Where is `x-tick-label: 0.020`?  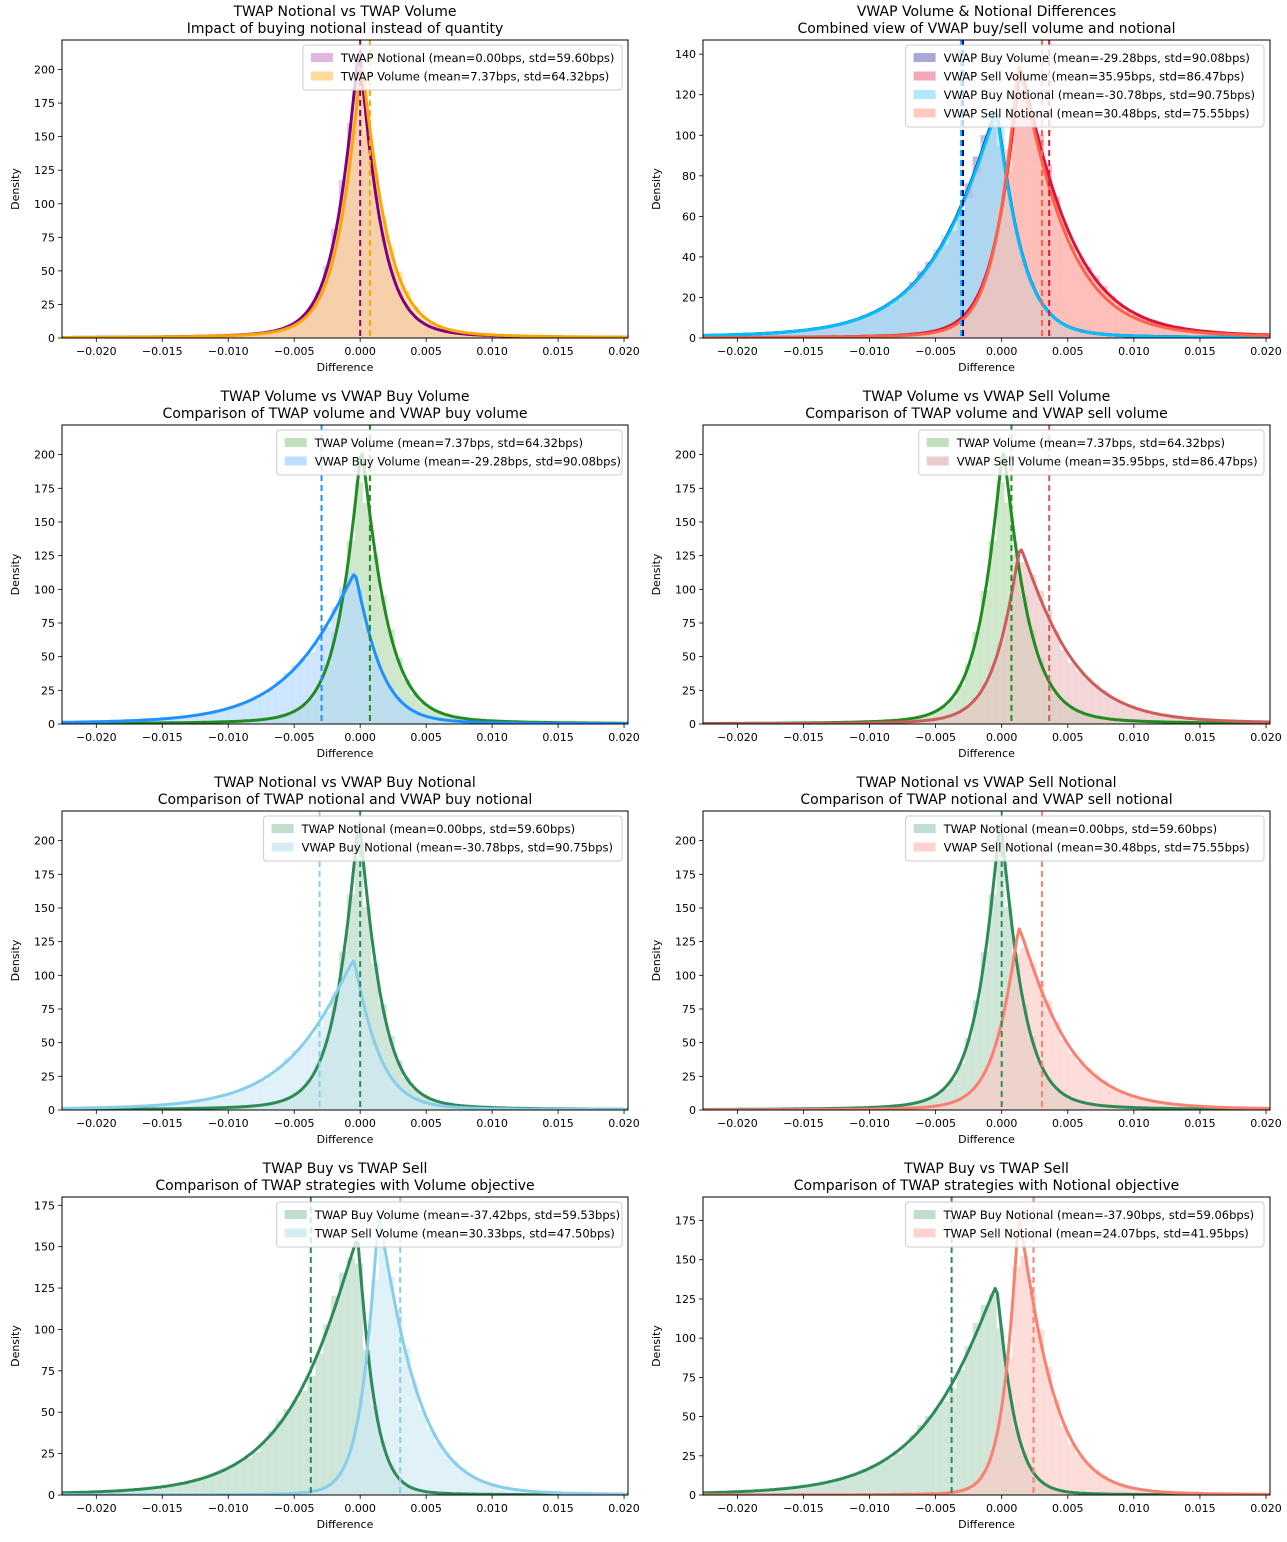 x-tick-label: 0.020 is located at coordinates (624, 1123).